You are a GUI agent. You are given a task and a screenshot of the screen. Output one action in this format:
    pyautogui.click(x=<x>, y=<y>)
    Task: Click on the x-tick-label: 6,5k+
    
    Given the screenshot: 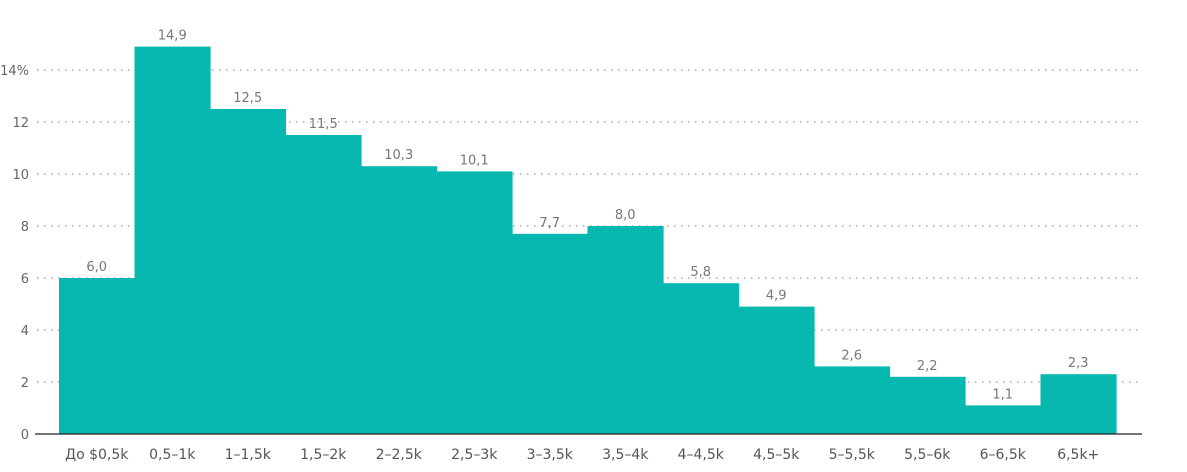 What is the action you would take?
    pyautogui.click(x=1078, y=455)
    